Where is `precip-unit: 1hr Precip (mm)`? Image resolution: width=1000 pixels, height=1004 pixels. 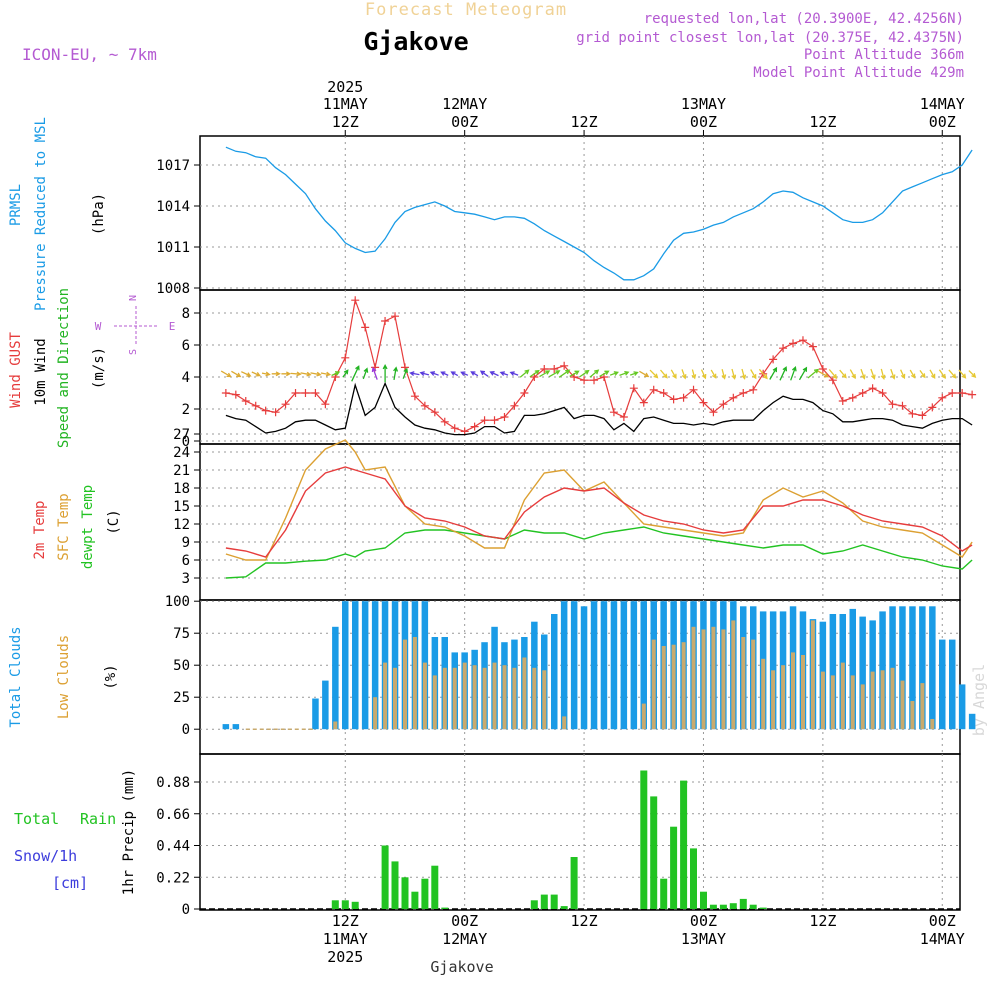 precip-unit: 1hr Precip (mm) is located at coordinates (129, 832).